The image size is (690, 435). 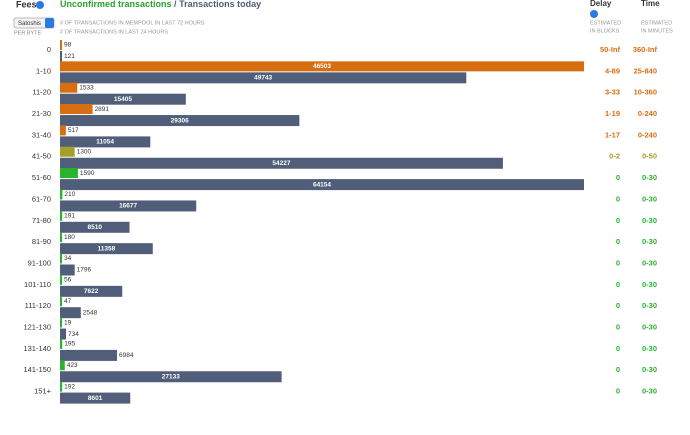 What do you see at coordinates (647, 134) in the screenshot?
I see `time: 0-240` at bounding box center [647, 134].